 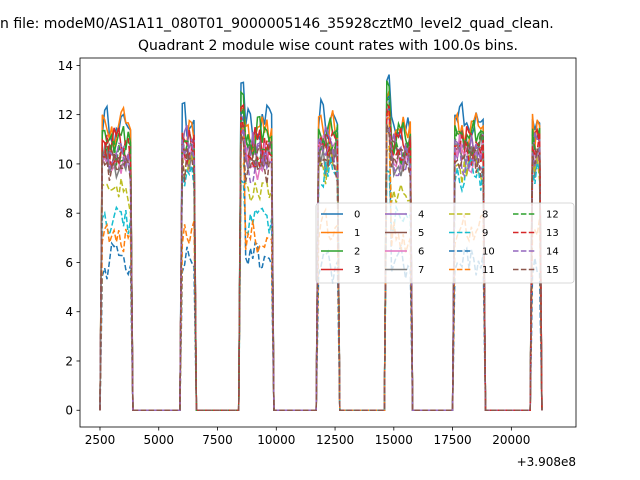 What do you see at coordinates (100, 440) in the screenshot?
I see `x-tick-label: 2500` at bounding box center [100, 440].